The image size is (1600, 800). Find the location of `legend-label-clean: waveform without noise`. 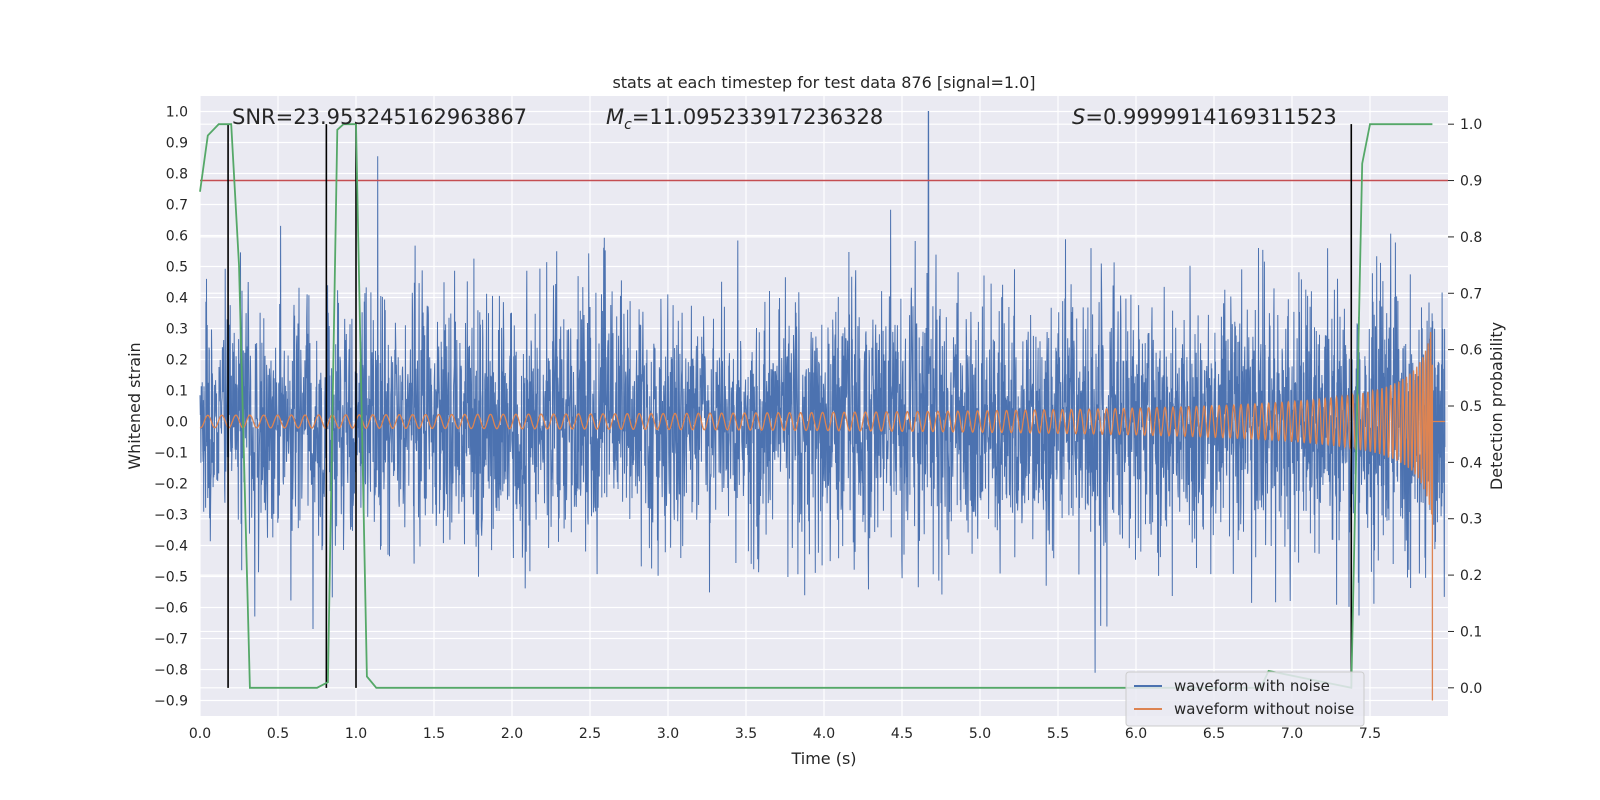

legend-label-clean: waveform without noise is located at coordinates (1264, 709).